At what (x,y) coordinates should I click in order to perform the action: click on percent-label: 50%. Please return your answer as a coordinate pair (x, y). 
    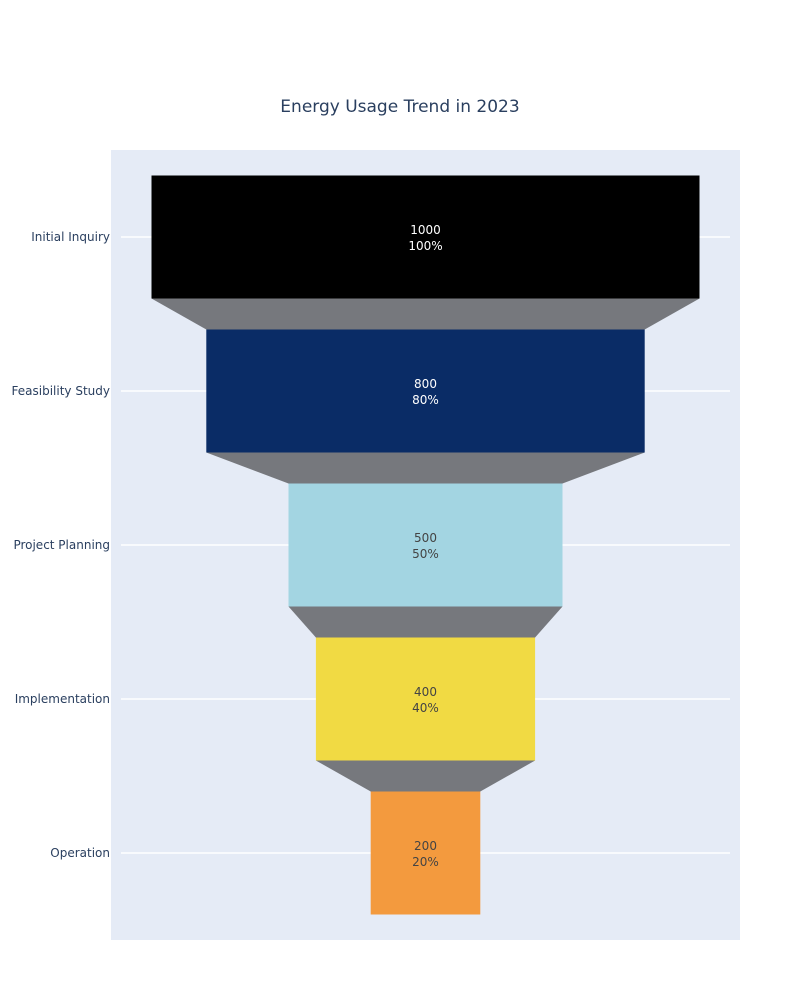
    Looking at the image, I should click on (425, 554).